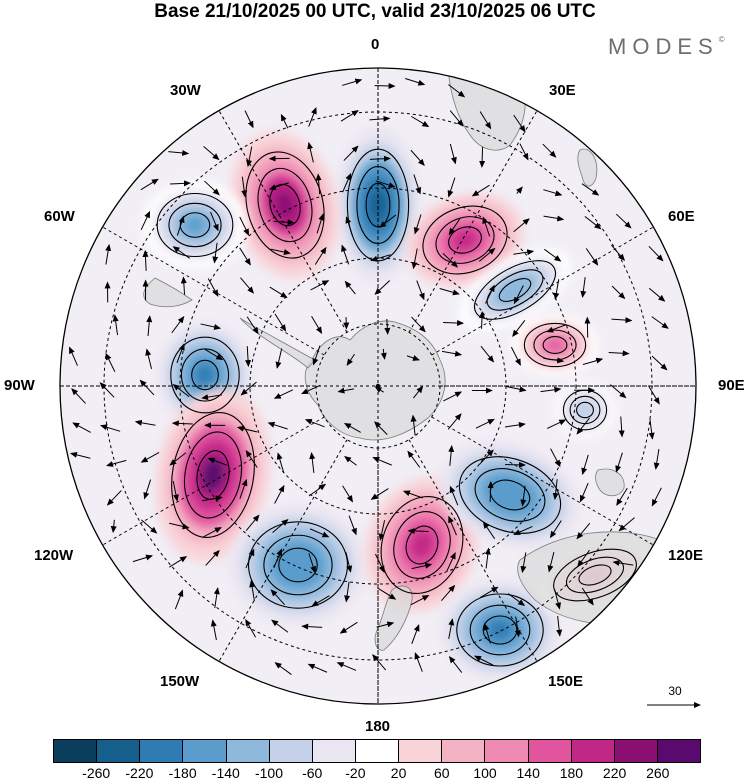 Image resolution: width=750 pixels, height=783 pixels. I want to click on anomaly-negative, so click(298, 565).